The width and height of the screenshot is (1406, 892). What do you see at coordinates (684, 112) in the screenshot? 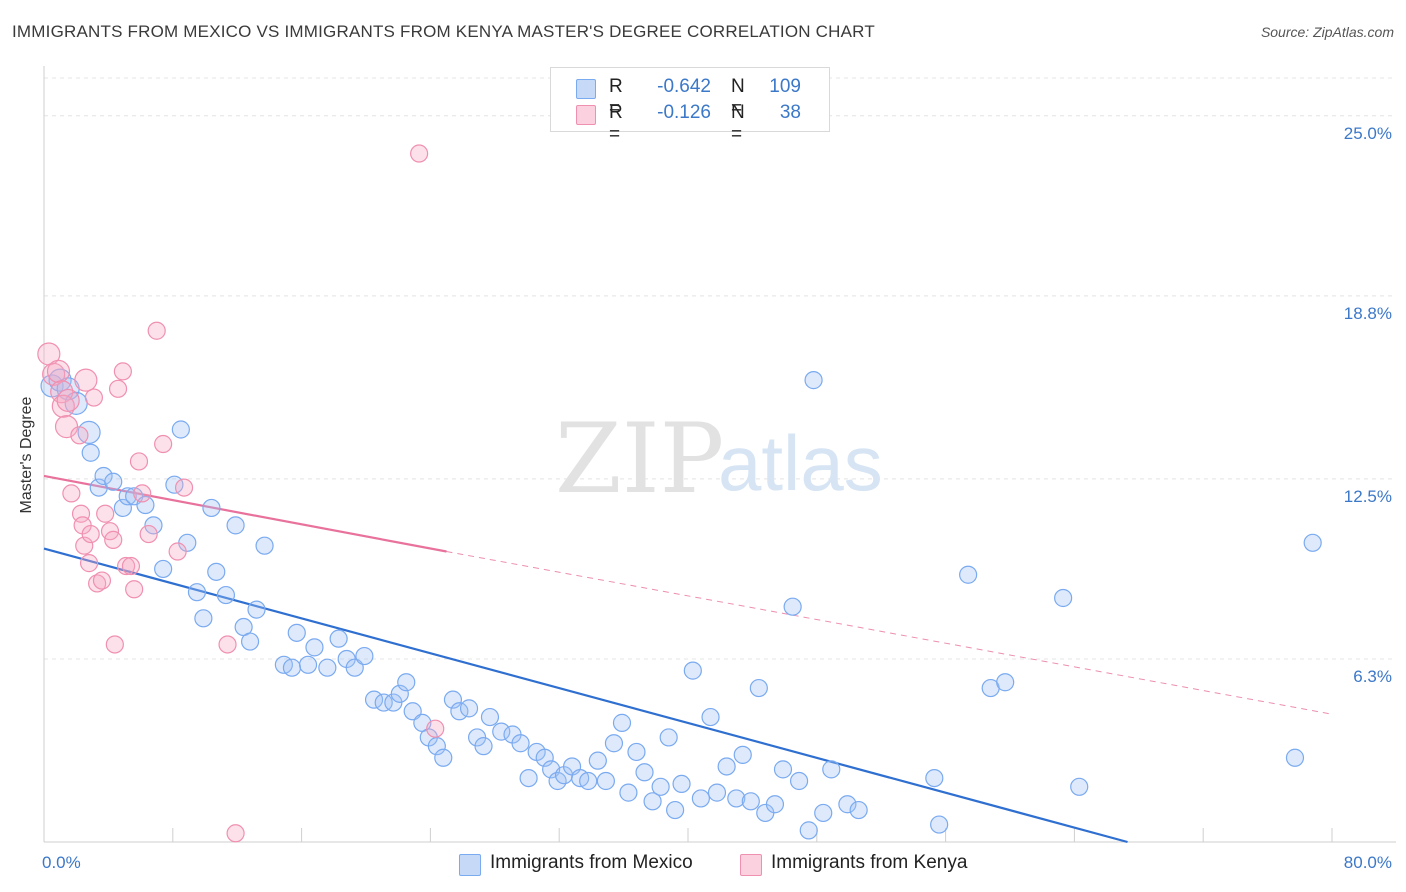
I see `legend-r-value-kenya: -0.126` at bounding box center [684, 112].